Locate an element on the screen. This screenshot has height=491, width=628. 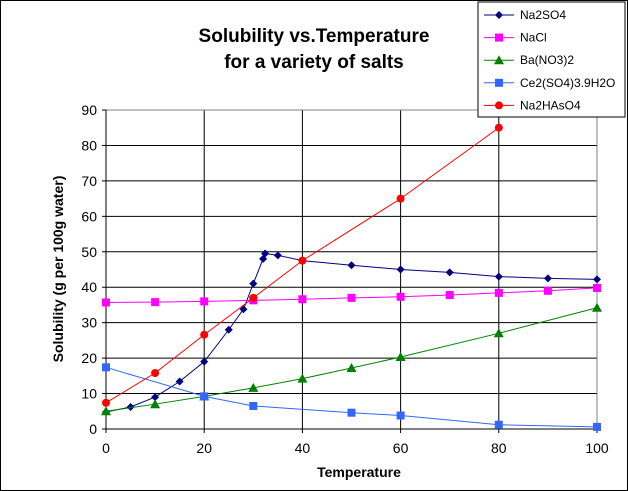
y-tick-label: 30 is located at coordinates (89, 323).